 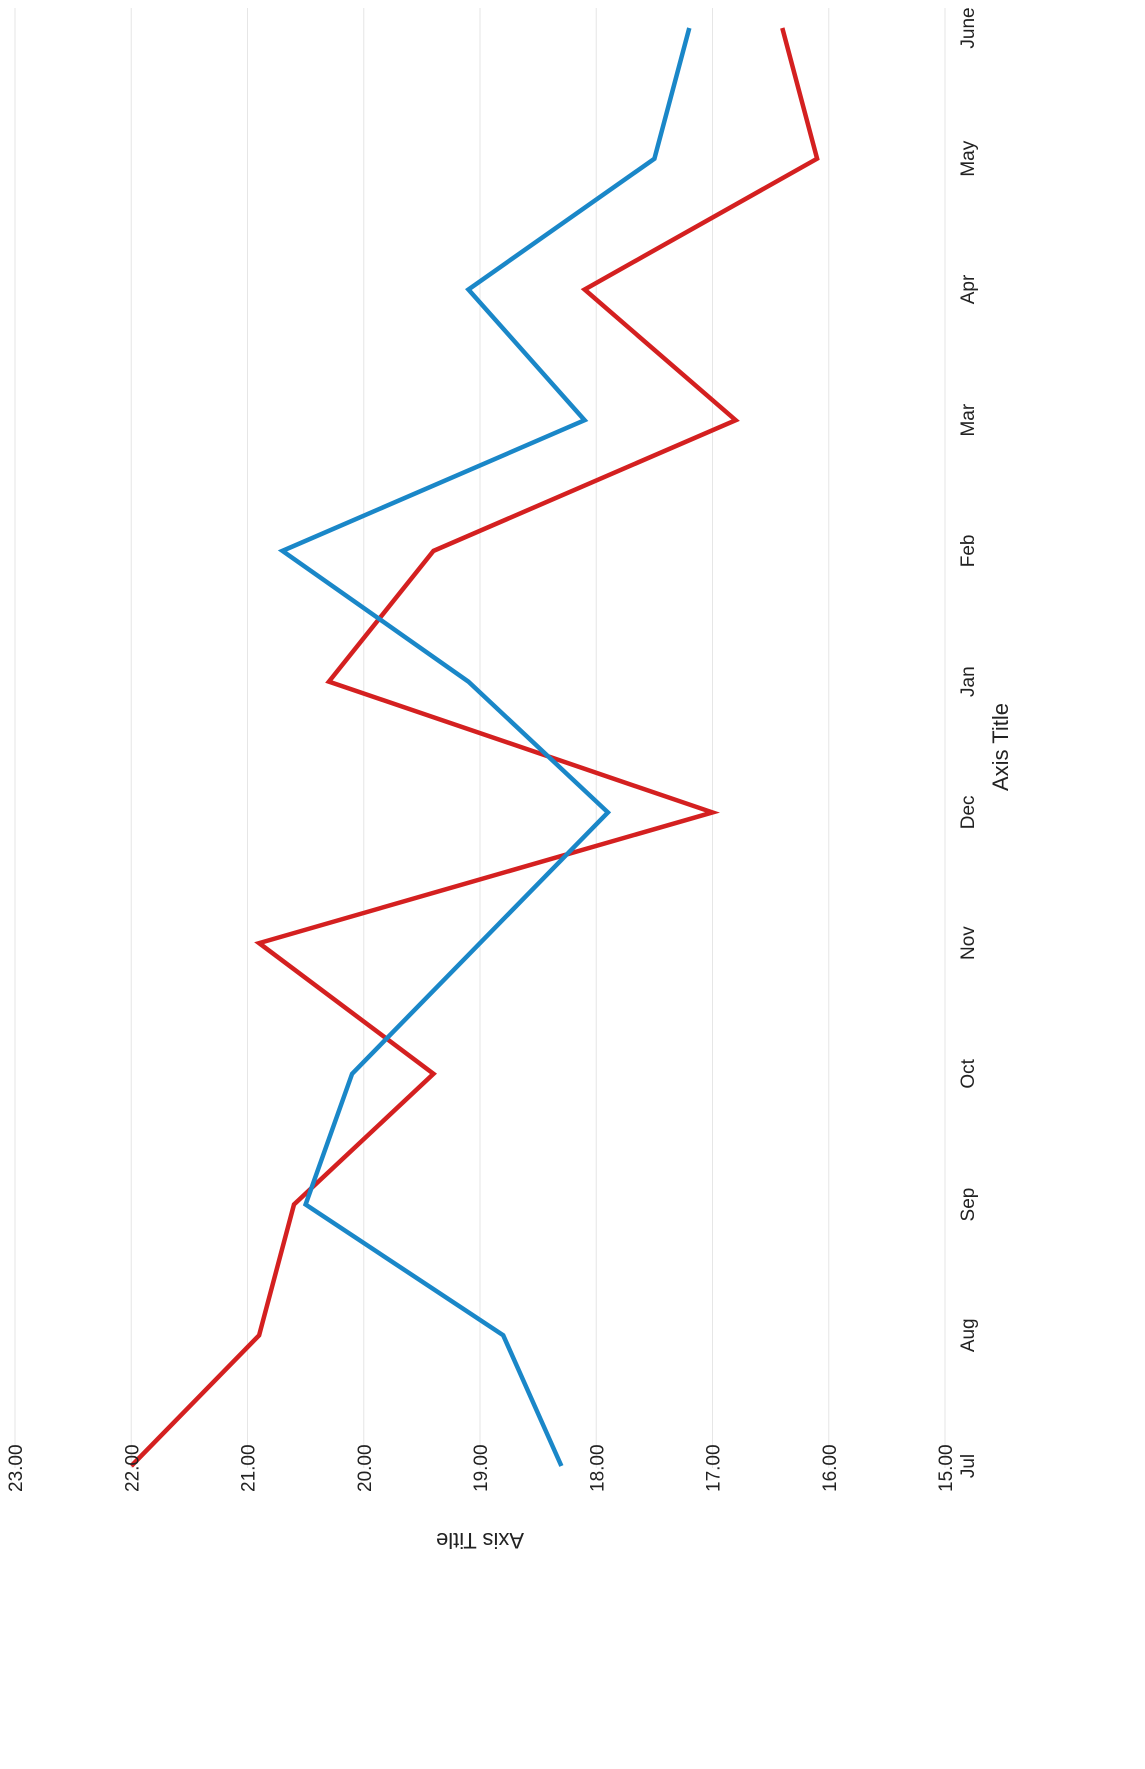 What do you see at coordinates (968, 943) in the screenshot?
I see `x-tick-label: Nov` at bounding box center [968, 943].